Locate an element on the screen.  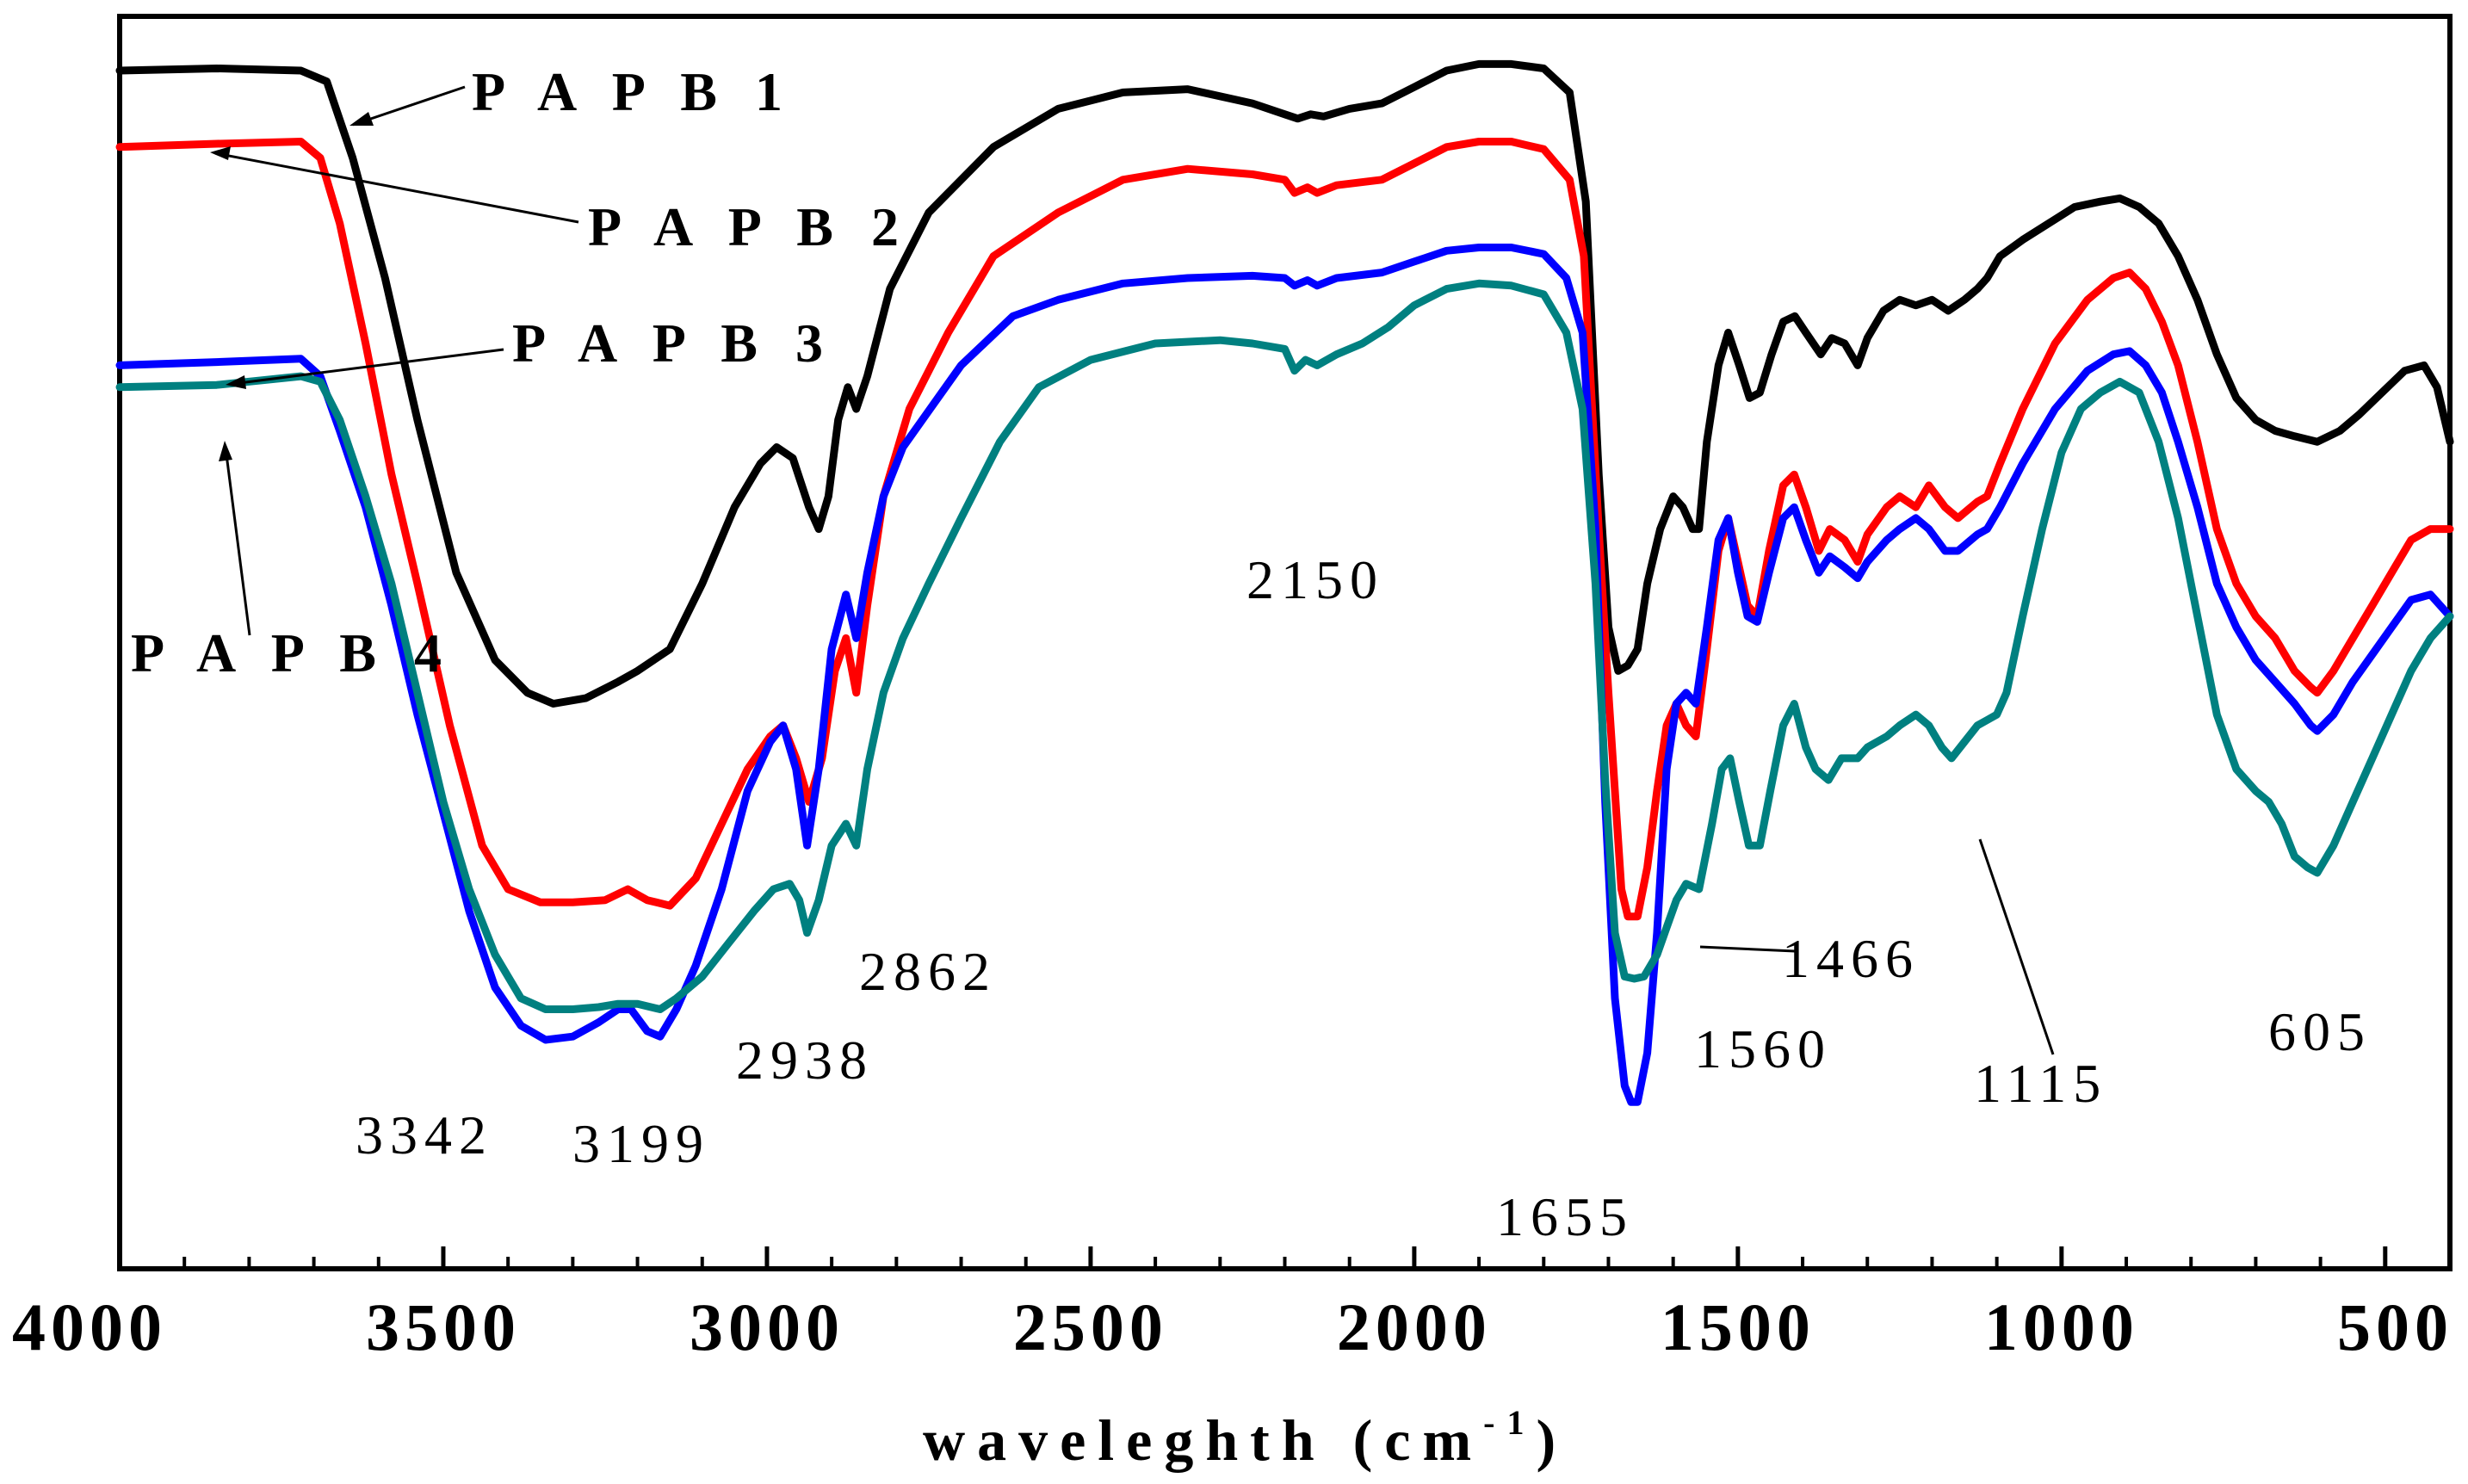
peak-label-1466: 1466 is located at coordinates (1851, 958).